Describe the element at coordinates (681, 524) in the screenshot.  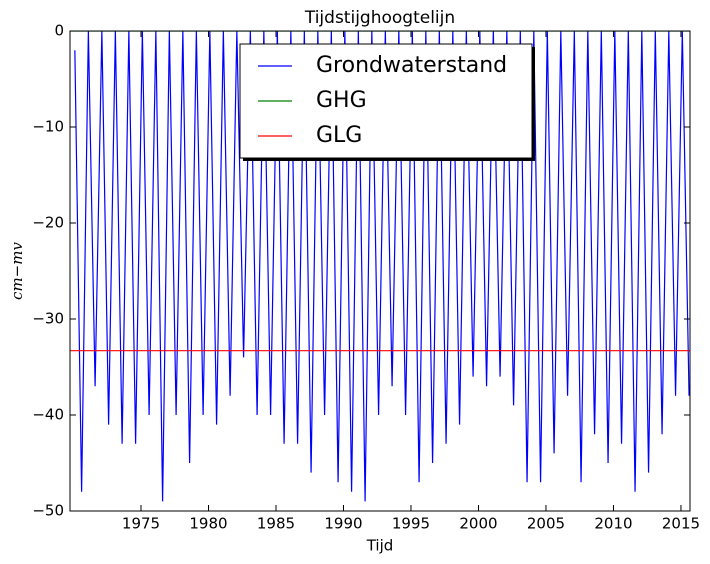
I see `x-tick-label: 2015` at that location.